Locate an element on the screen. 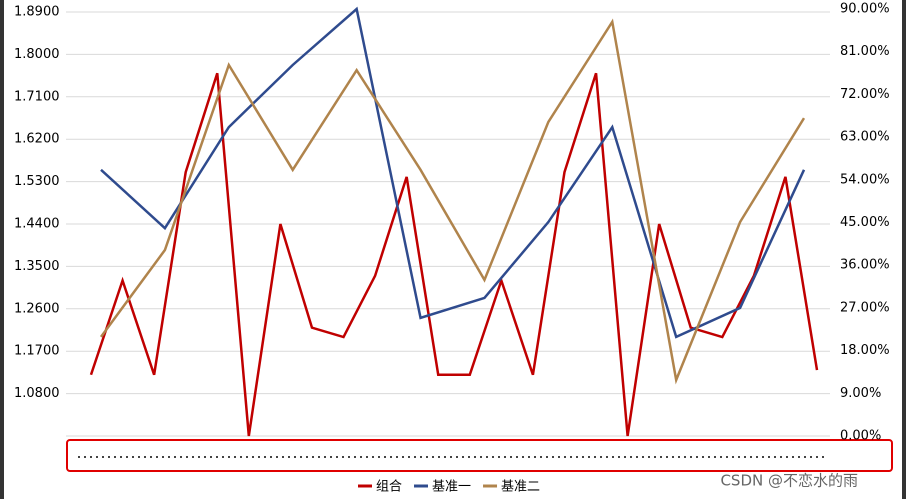  y2-tick-label: 81.00% is located at coordinates (865, 51).